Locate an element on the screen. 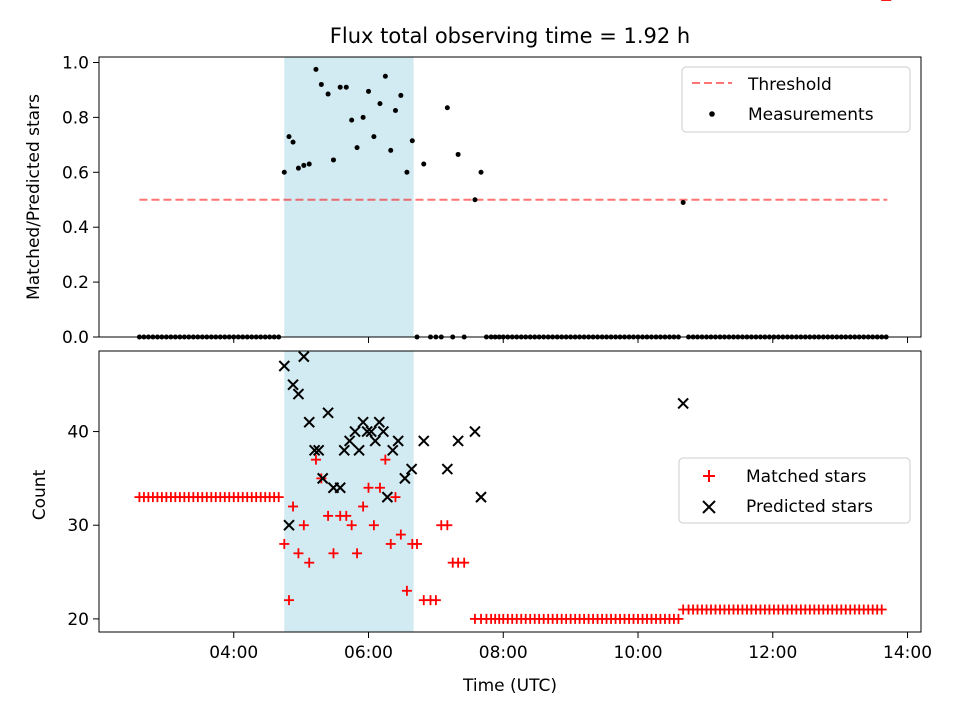  legend-measurements-swatch is located at coordinates (712, 114).